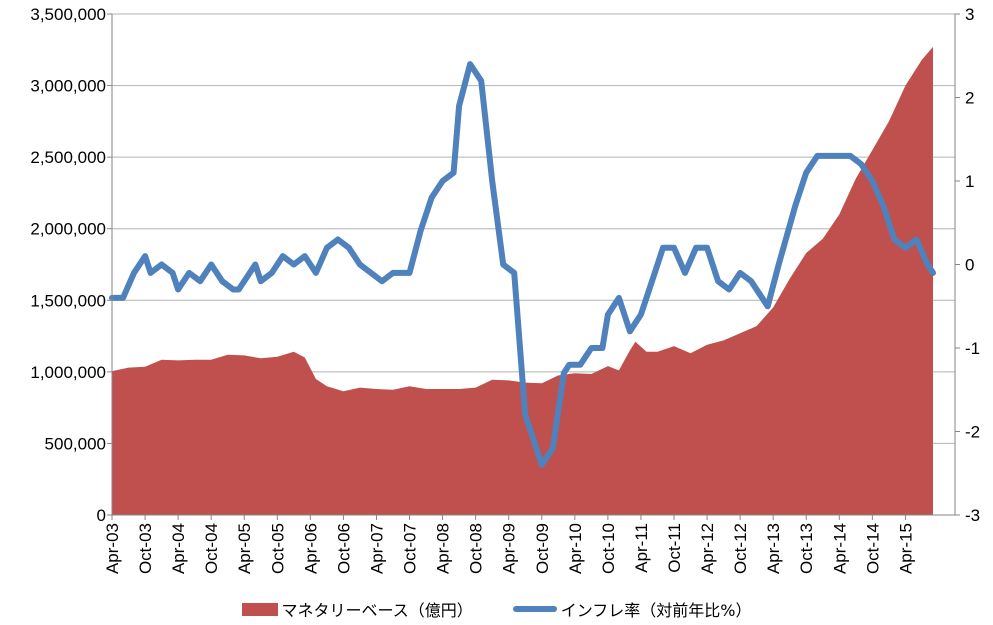  I want to click on legend-item-monetary-base: マネタリーベース（億円）, so click(357, 609).